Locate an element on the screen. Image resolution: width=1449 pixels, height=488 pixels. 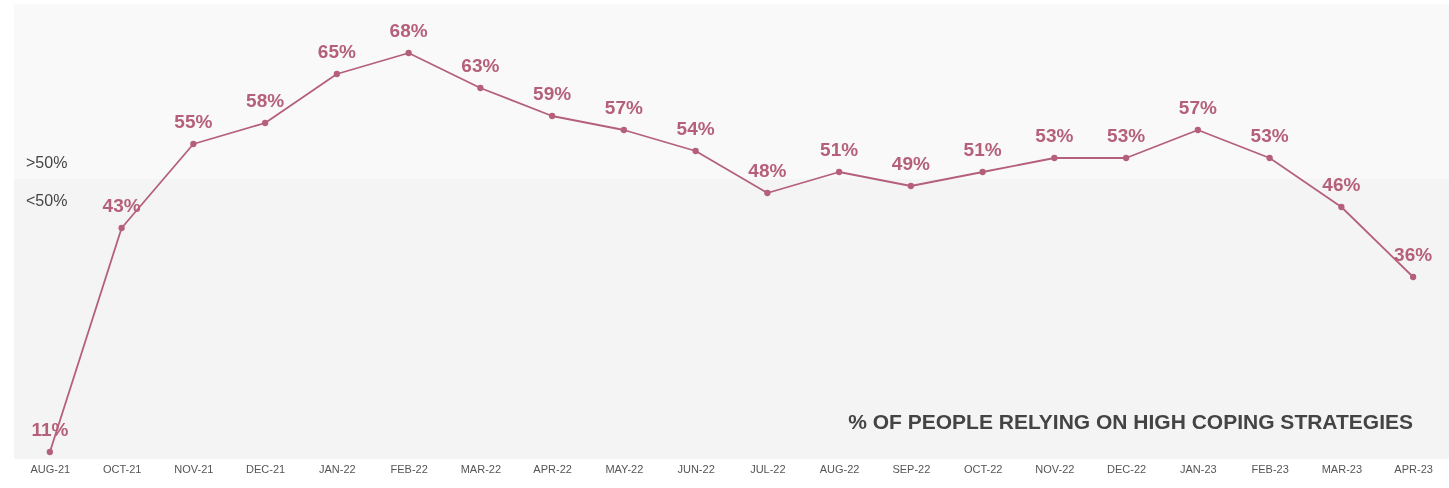
data-label: 54% is located at coordinates (695, 128).